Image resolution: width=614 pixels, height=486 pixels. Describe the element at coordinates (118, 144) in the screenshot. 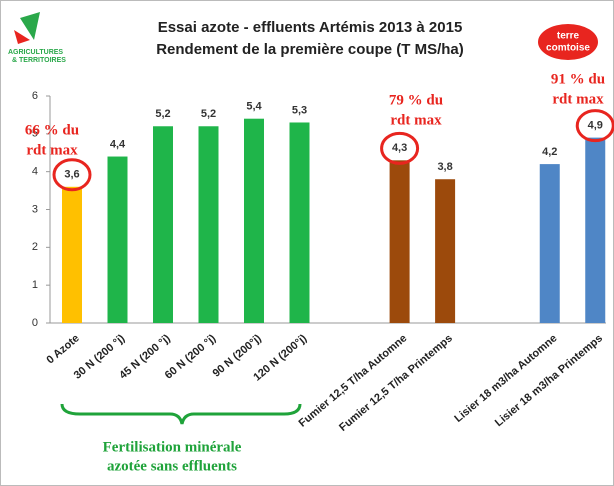

I see `value-label: 4,4` at that location.